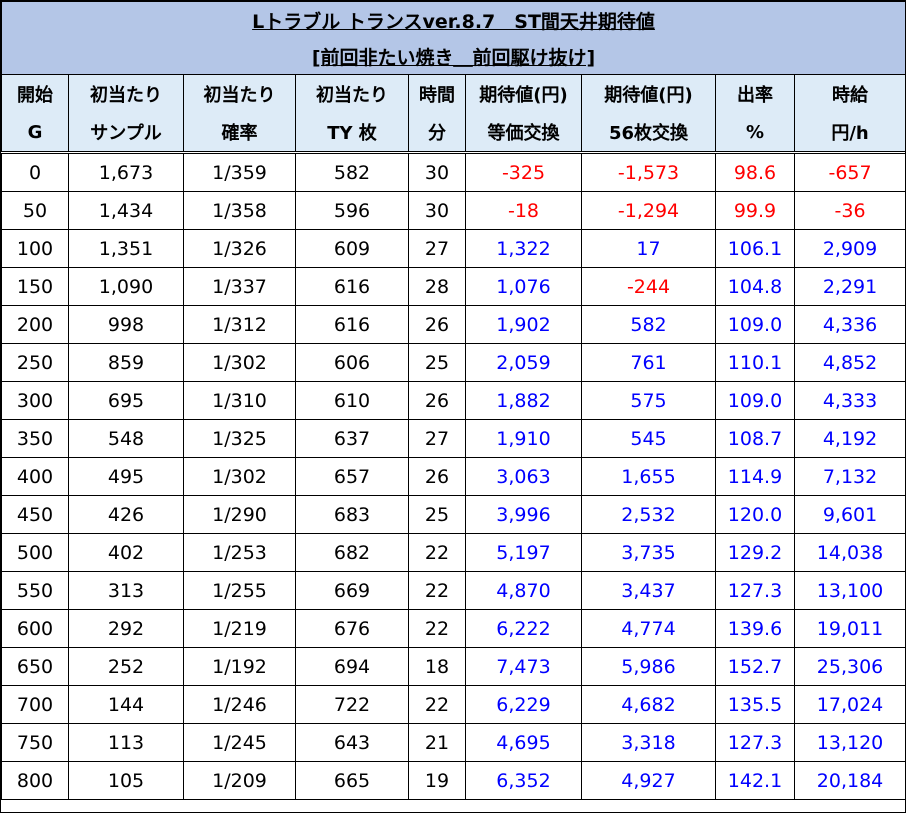  I want to click on table-cell: 3,996, so click(523, 514).